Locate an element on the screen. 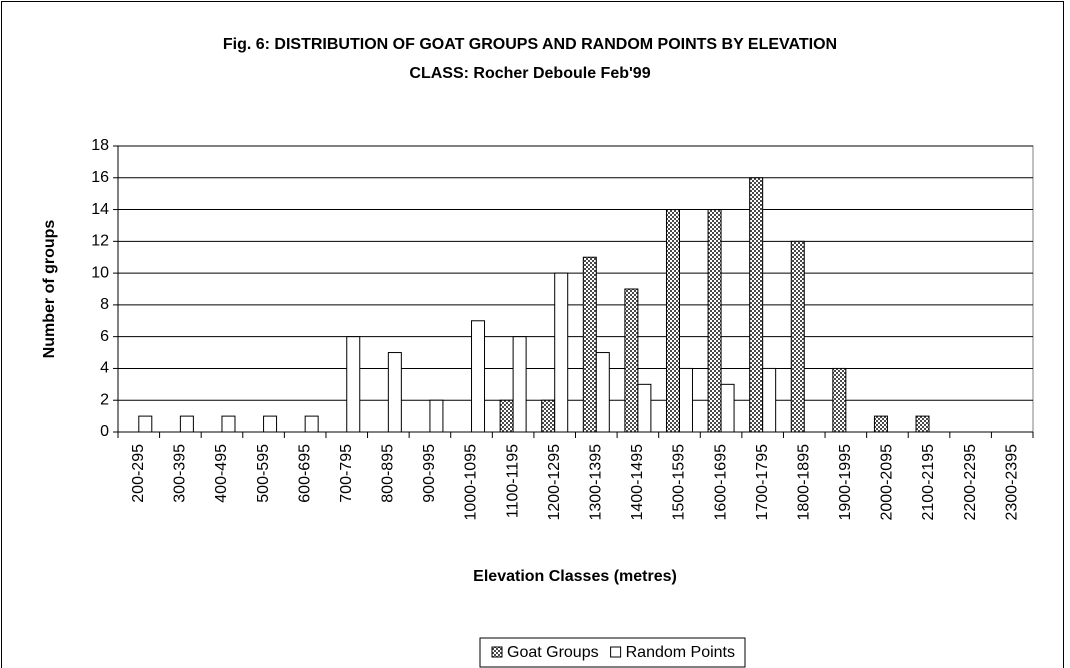  x-tick-label: 1400-1495 is located at coordinates (637, 482).